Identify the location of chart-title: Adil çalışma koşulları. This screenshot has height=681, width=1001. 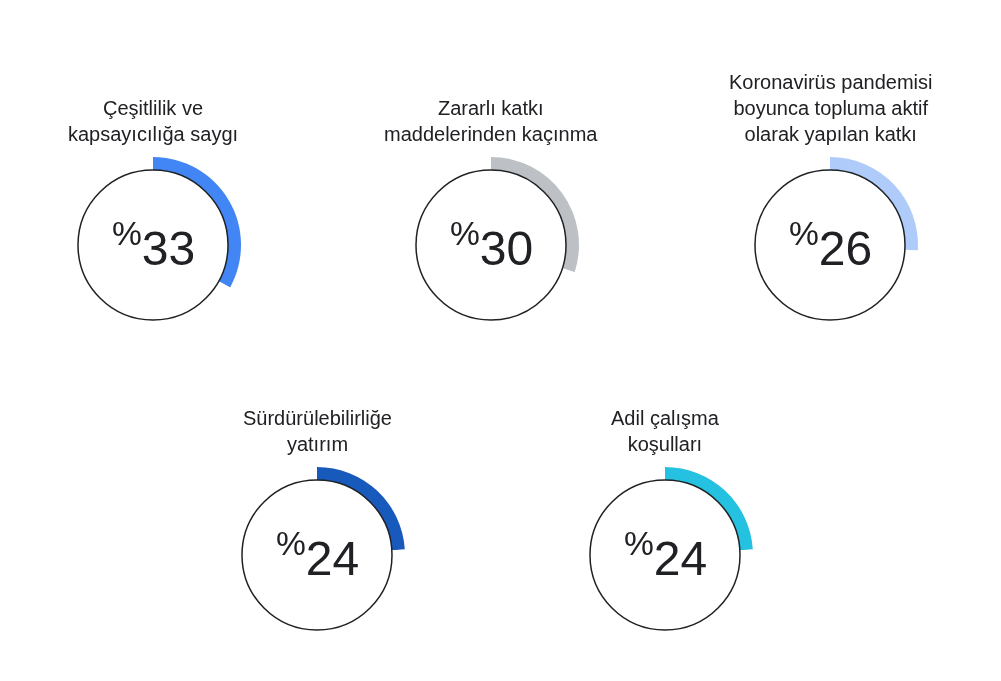
(665, 431).